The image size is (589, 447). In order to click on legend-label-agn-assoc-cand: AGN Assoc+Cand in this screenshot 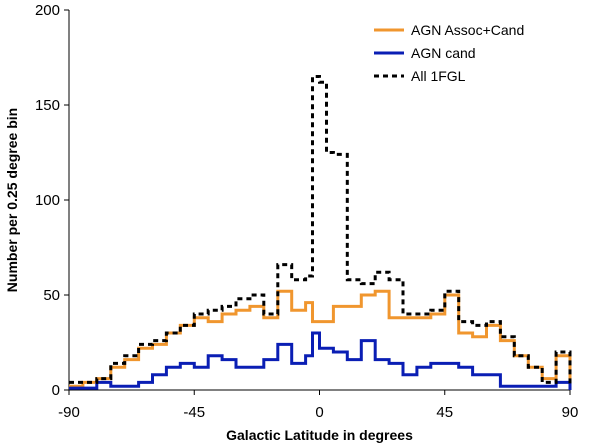, I will do `click(467, 30)`.